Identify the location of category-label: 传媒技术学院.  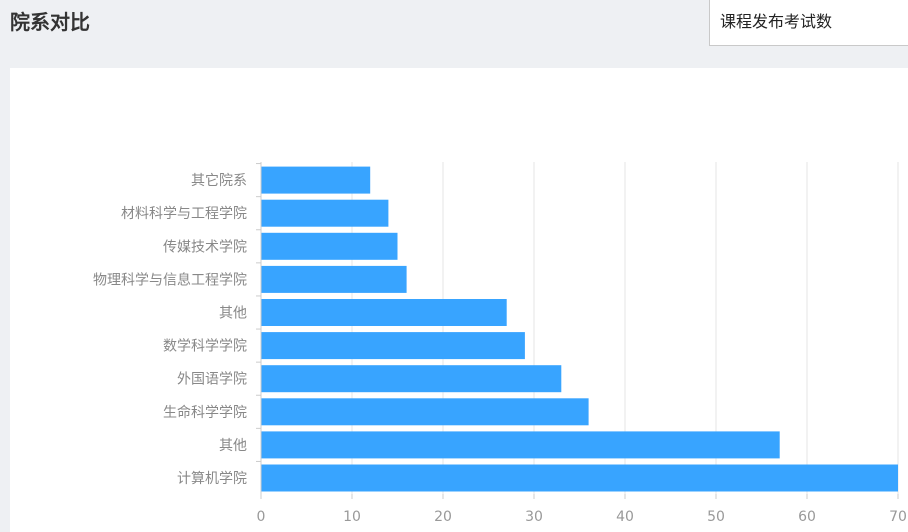
(205, 247).